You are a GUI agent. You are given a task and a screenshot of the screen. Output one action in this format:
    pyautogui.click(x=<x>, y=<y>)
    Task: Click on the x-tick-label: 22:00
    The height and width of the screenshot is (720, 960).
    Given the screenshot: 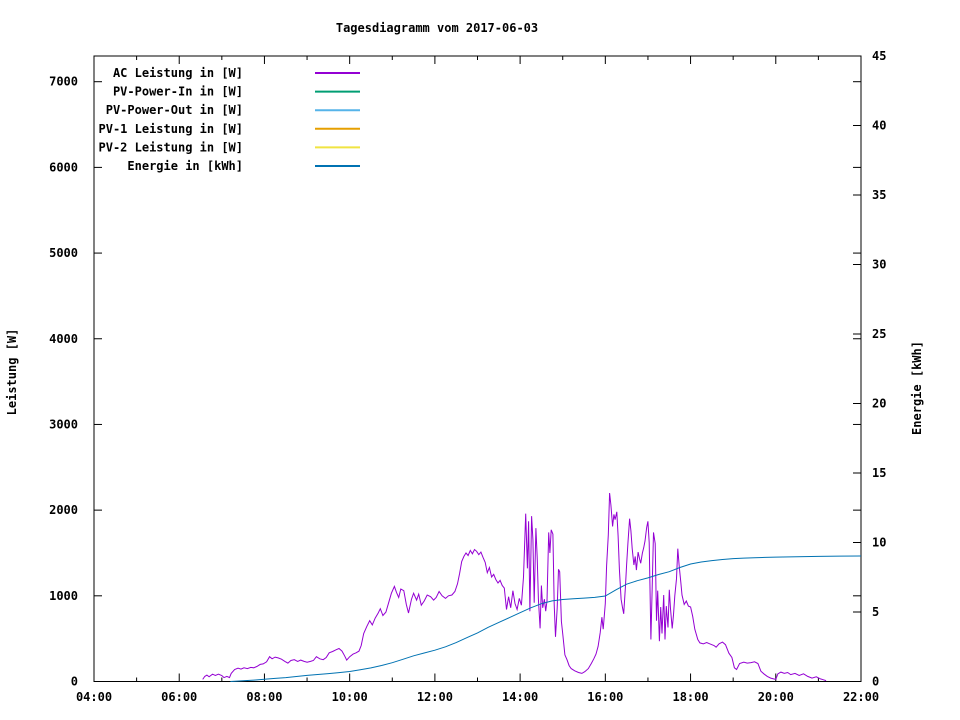 What is the action you would take?
    pyautogui.click(x=861, y=697)
    